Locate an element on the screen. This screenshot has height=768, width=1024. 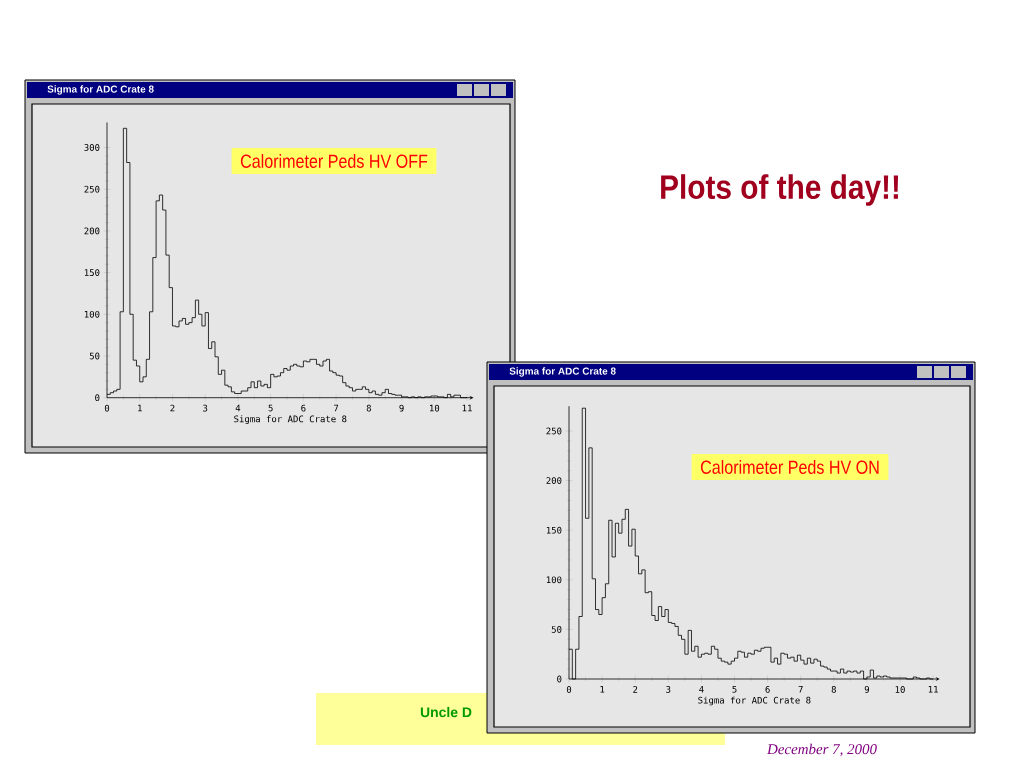
y-tick-label: 300 is located at coordinates (92, 147).